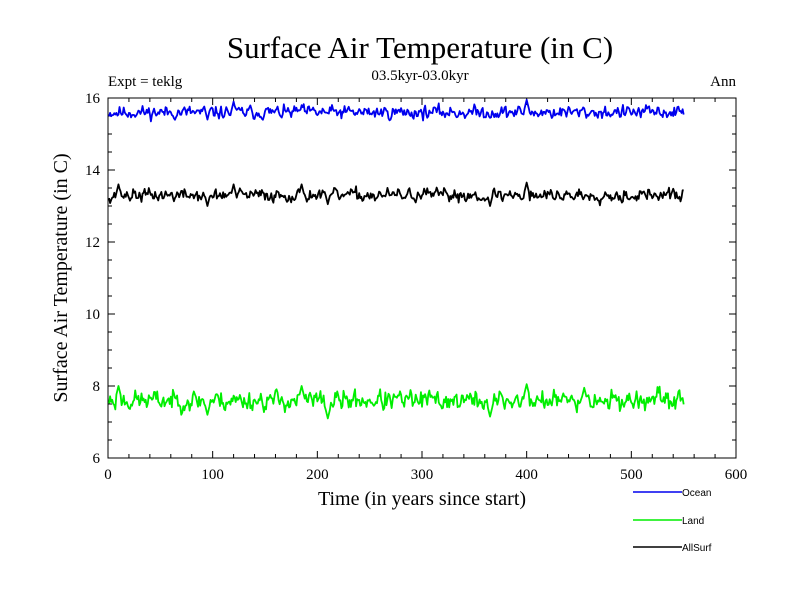  Describe the element at coordinates (92, 243) in the screenshot. I see `y-tick-label: 12` at that location.